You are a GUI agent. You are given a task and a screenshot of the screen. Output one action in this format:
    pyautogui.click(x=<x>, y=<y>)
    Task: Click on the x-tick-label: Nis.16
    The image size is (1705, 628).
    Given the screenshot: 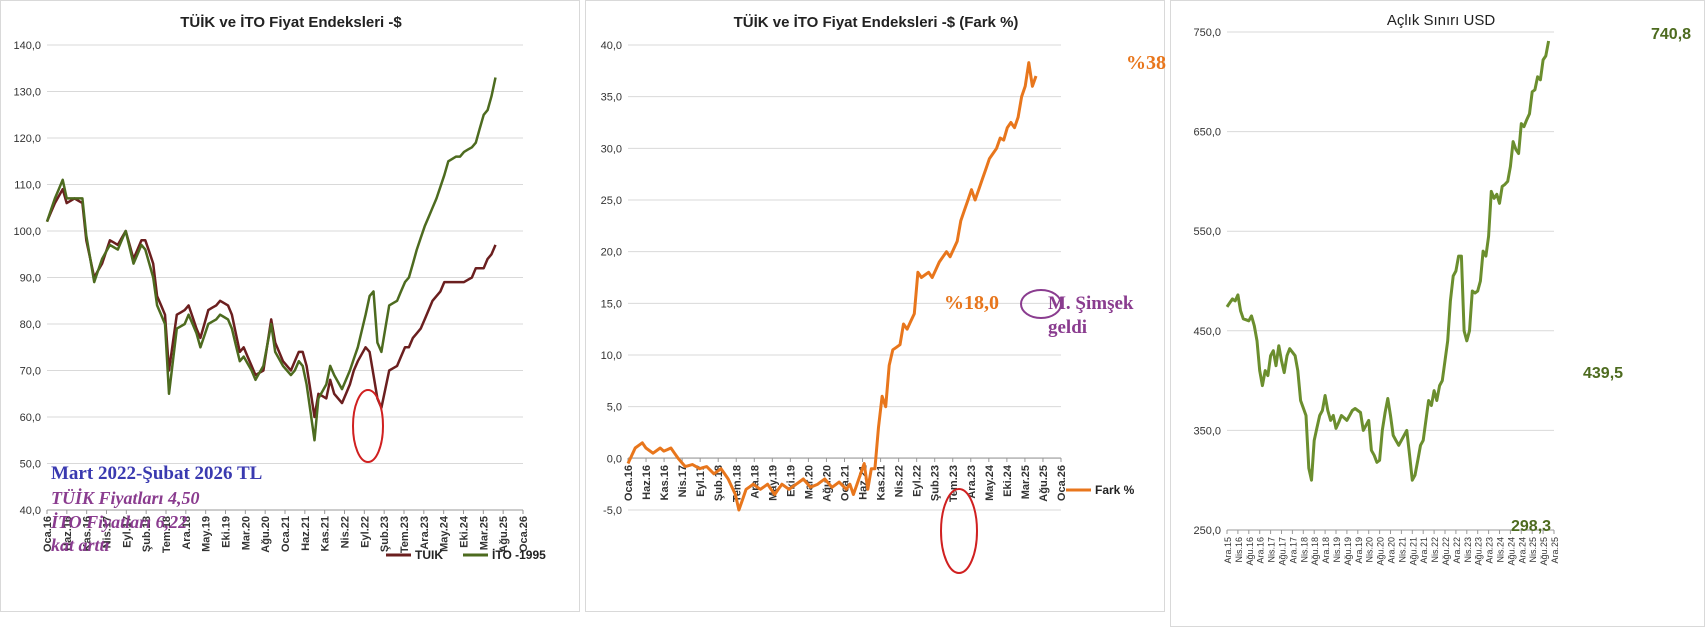 What is the action you would take?
    pyautogui.click(x=1239, y=550)
    